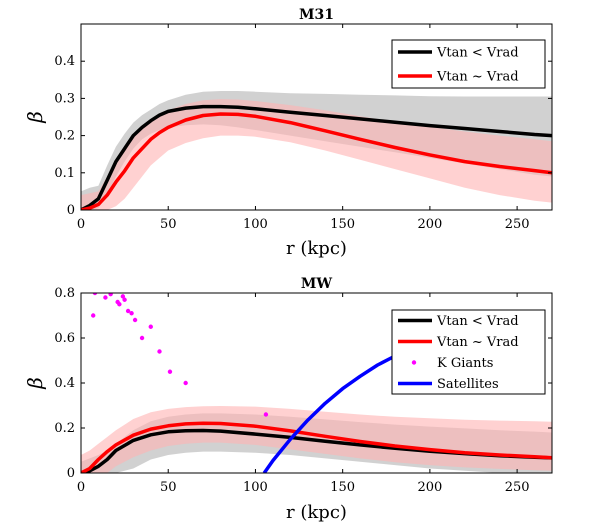 This screenshot has height=532, width=598. Describe the element at coordinates (64, 338) in the screenshot. I see `y-tick-label: 0.6` at that location.